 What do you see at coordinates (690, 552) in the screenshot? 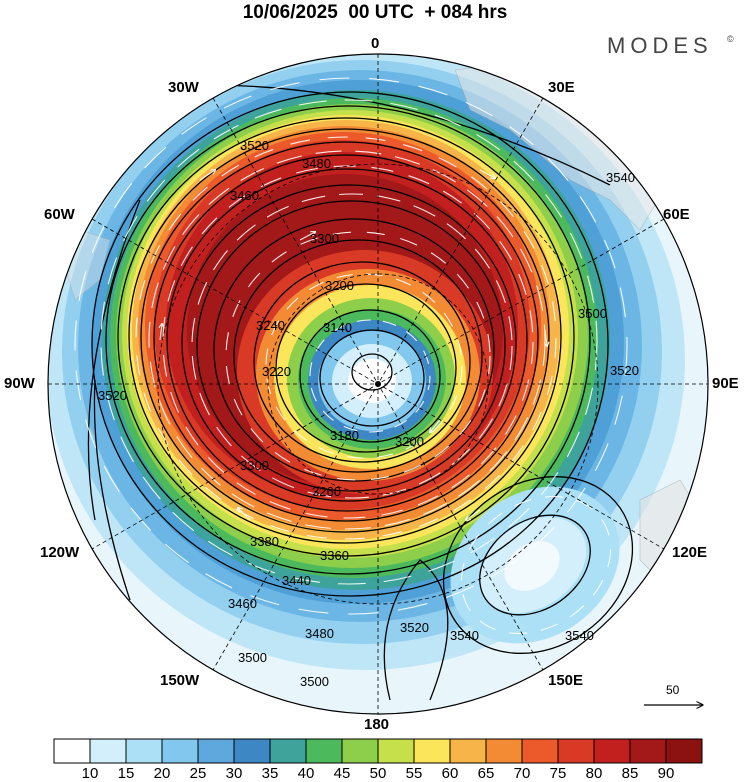
I see `lon-label-120e: 120E` at bounding box center [690, 552].